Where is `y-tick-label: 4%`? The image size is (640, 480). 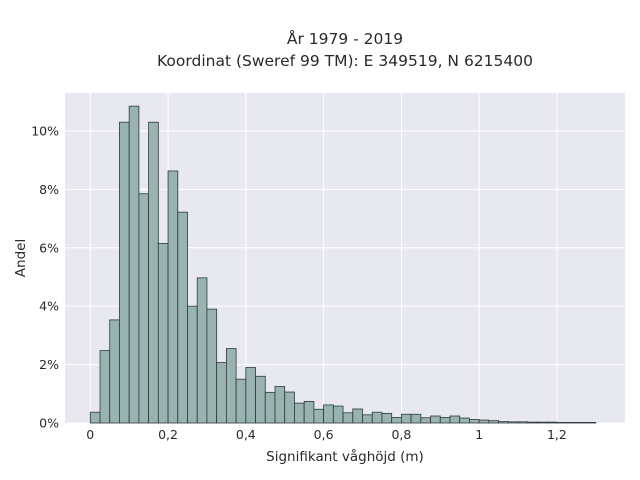
y-tick-label: 4% is located at coordinates (49, 306).